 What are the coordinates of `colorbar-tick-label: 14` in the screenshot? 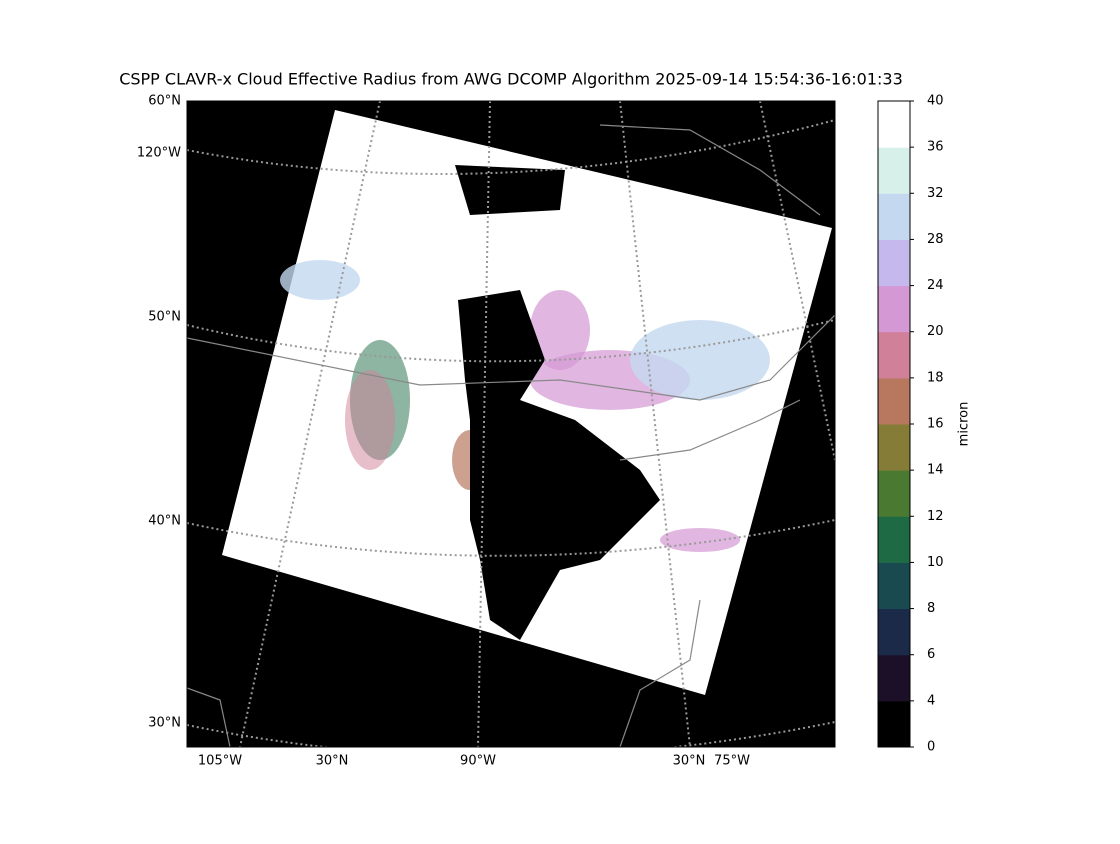 It's located at (935, 470).